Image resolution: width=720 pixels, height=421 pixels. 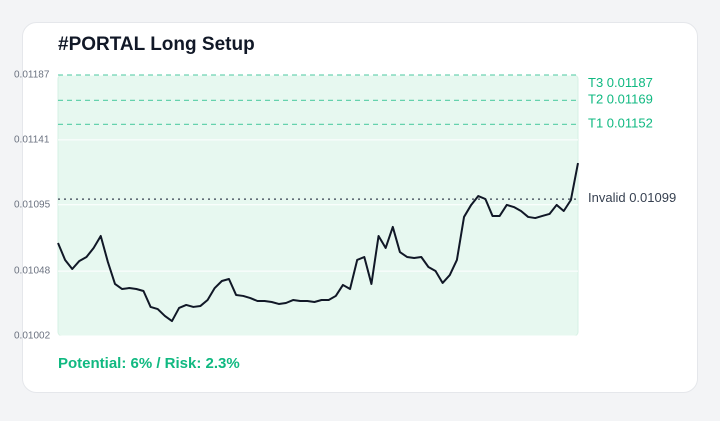 I want to click on level-label: Invalid 0.01099, so click(x=632, y=198).